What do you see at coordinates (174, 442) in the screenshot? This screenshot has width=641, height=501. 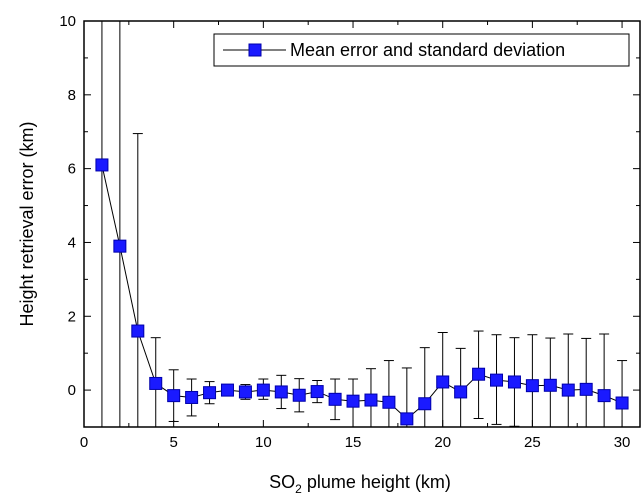 I see `x-tick-label: 5` at bounding box center [174, 442].